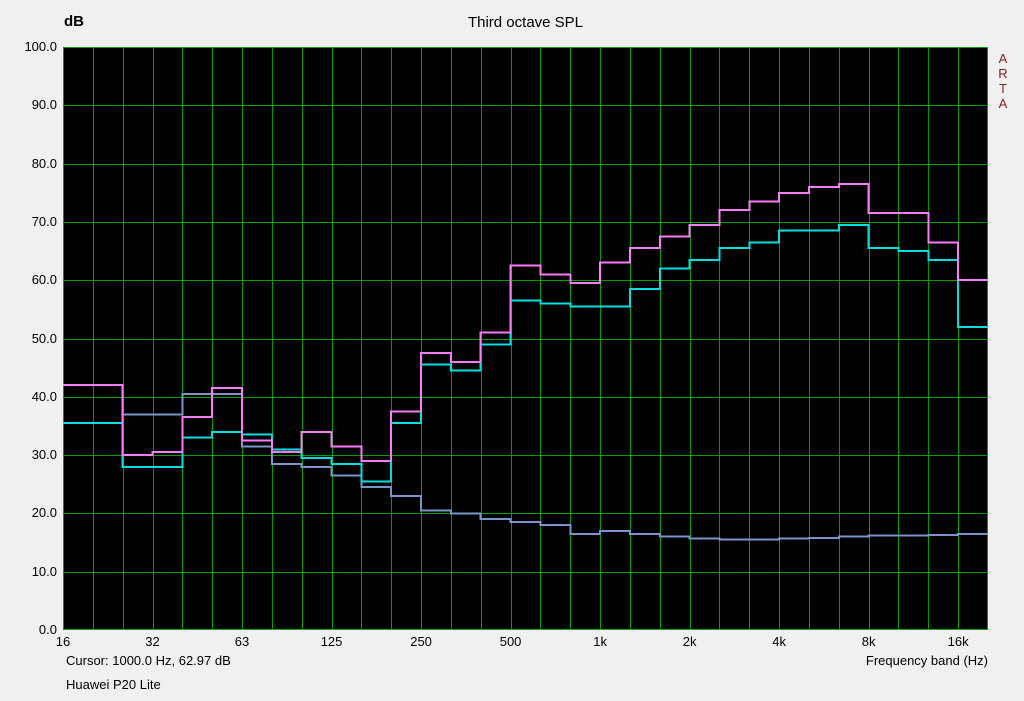  Describe the element at coordinates (44, 513) in the screenshot. I see `y-tick-label: 20.0` at that location.